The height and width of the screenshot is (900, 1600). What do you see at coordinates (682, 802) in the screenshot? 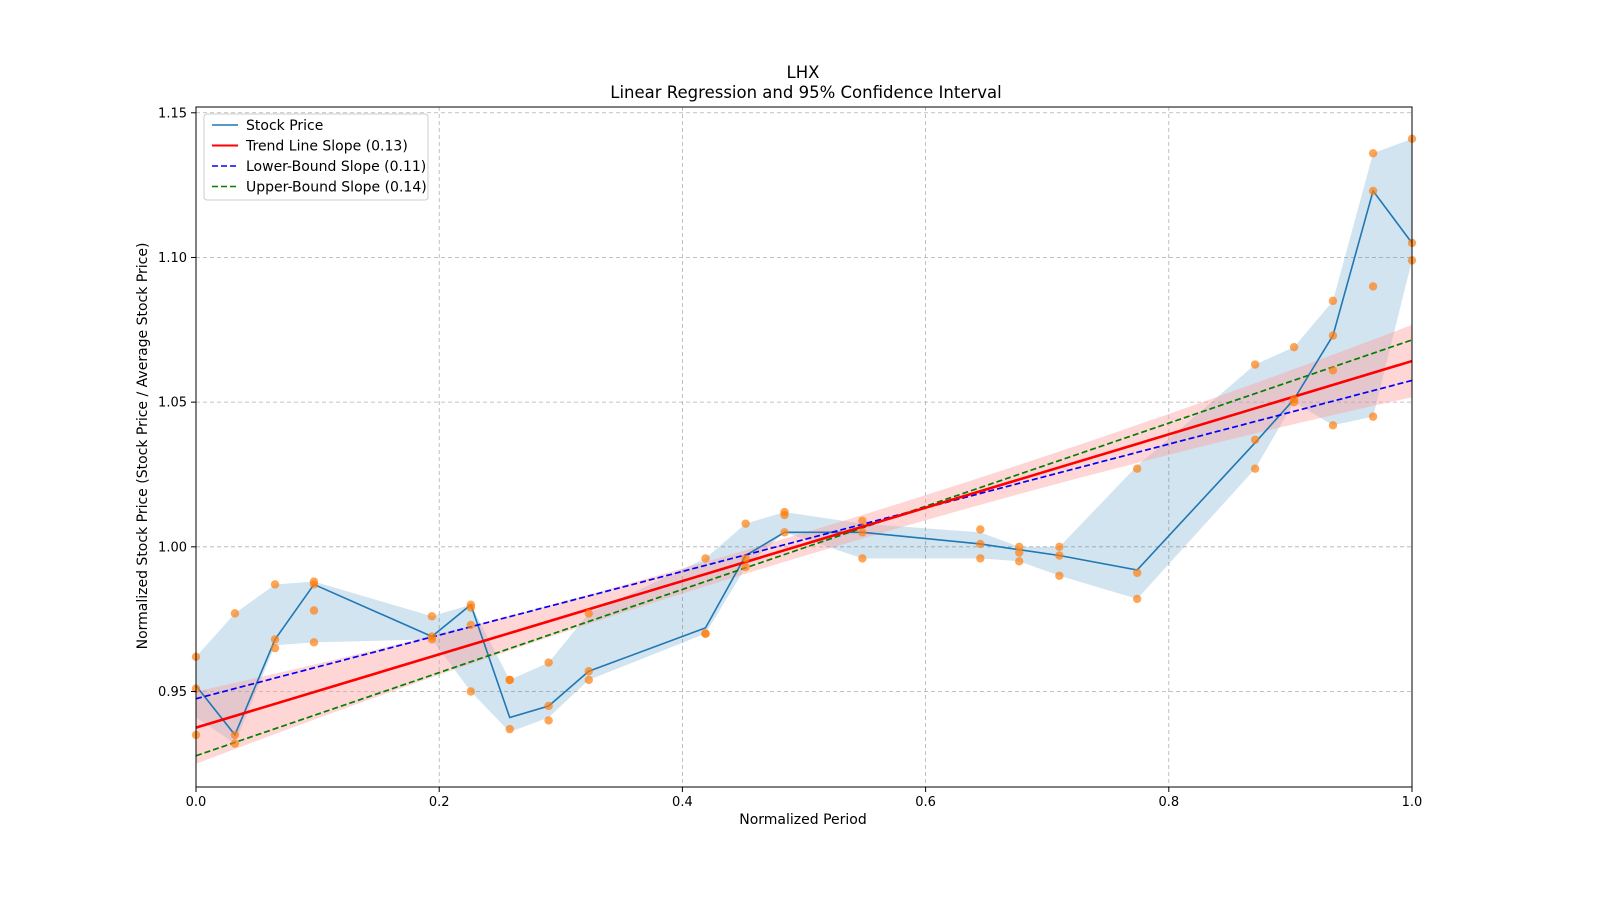
I see `x-tick-label: 0.4` at bounding box center [682, 802].